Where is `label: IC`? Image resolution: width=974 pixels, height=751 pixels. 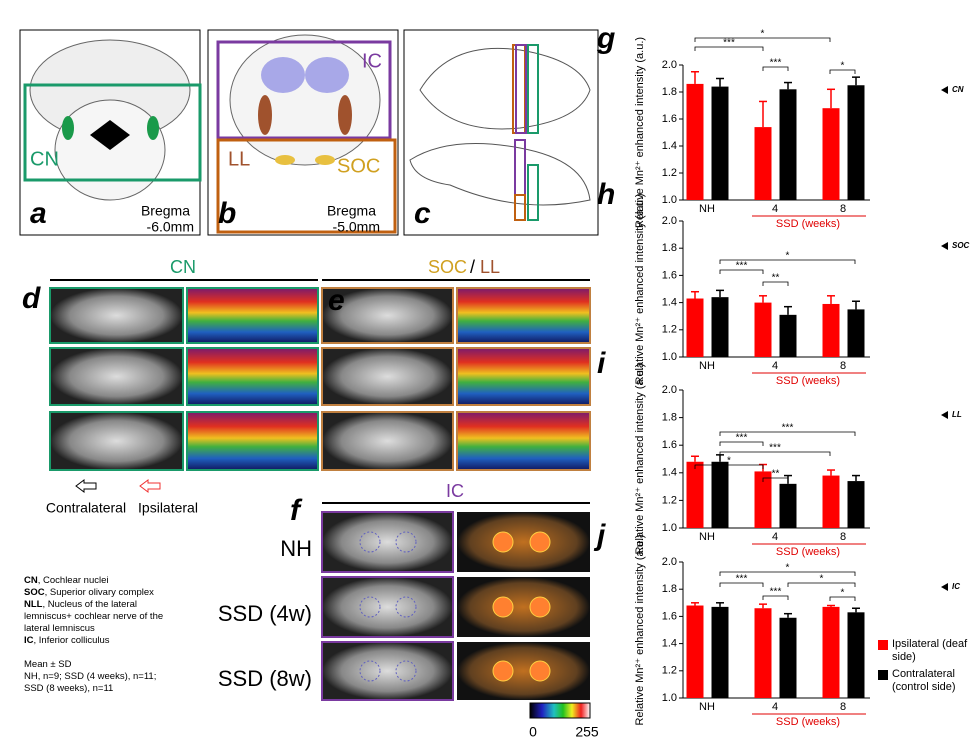
label: IC is located at coordinates (372, 61).